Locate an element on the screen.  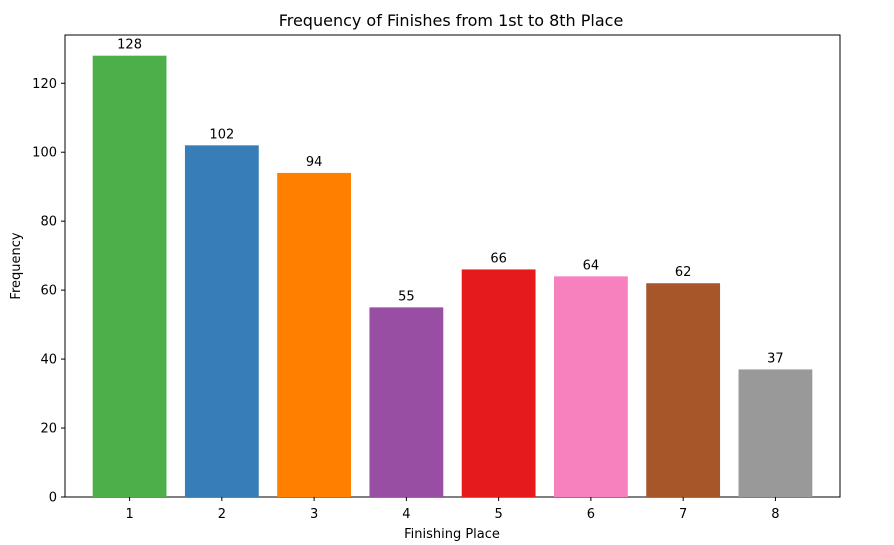
x-axis-label: Finishing Place is located at coordinates (452, 534).